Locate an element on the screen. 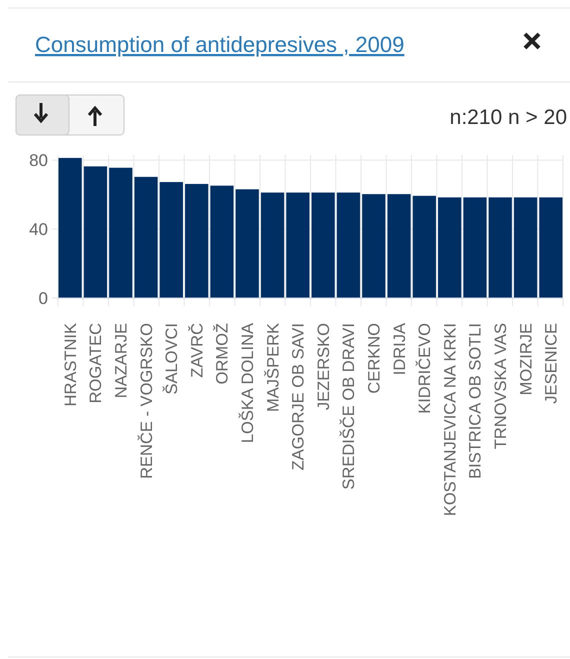 Image resolution: width=570 pixels, height=659 pixels. x-tick-label: NAZARJE is located at coordinates (121, 360).